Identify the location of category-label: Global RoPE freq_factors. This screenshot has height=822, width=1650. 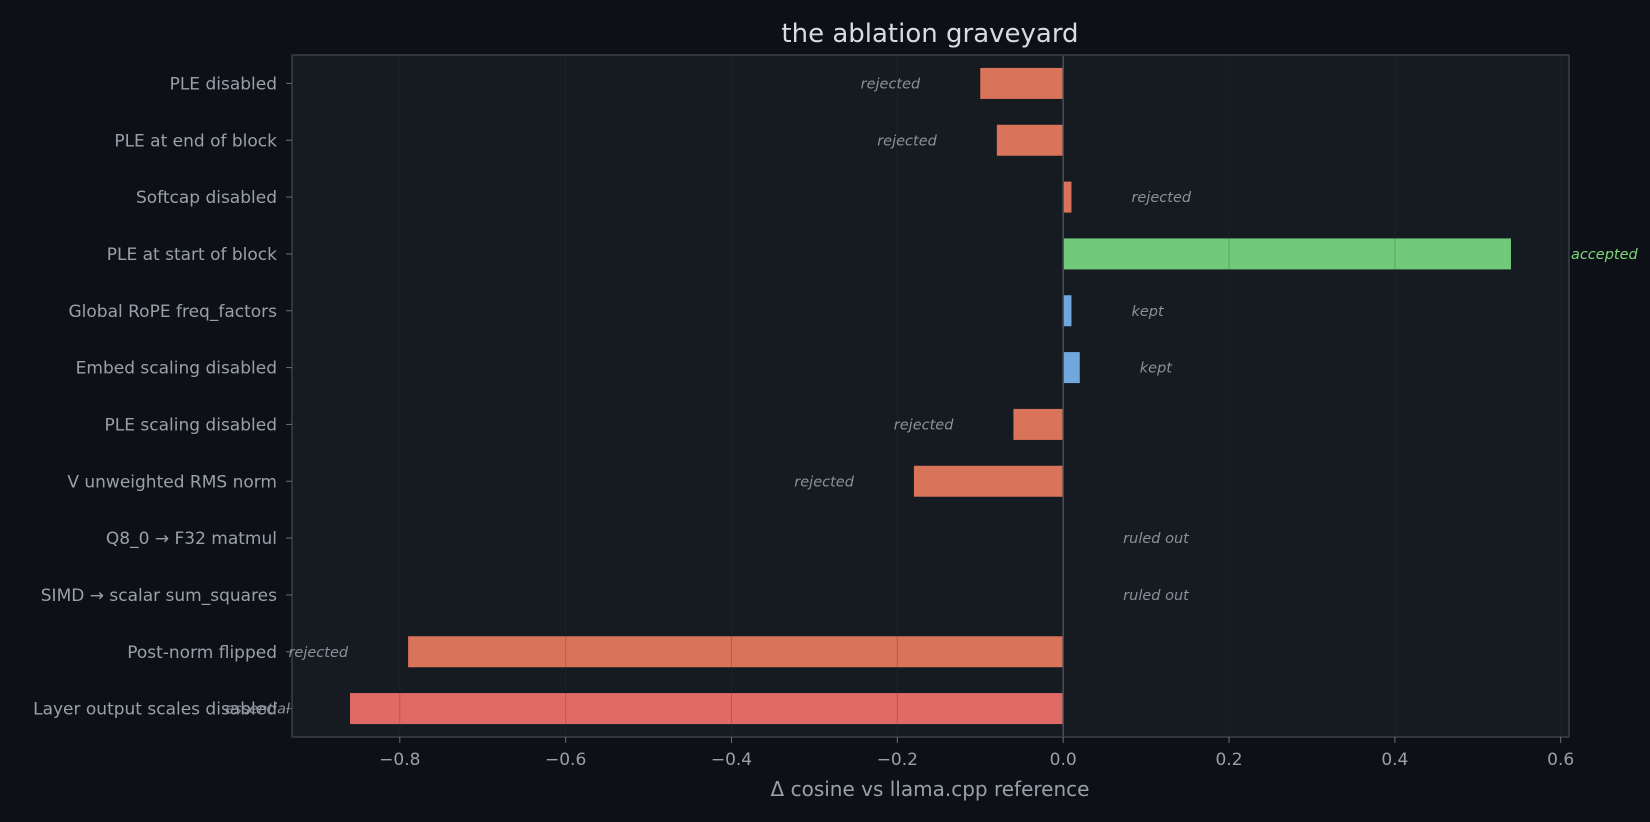
(173, 312).